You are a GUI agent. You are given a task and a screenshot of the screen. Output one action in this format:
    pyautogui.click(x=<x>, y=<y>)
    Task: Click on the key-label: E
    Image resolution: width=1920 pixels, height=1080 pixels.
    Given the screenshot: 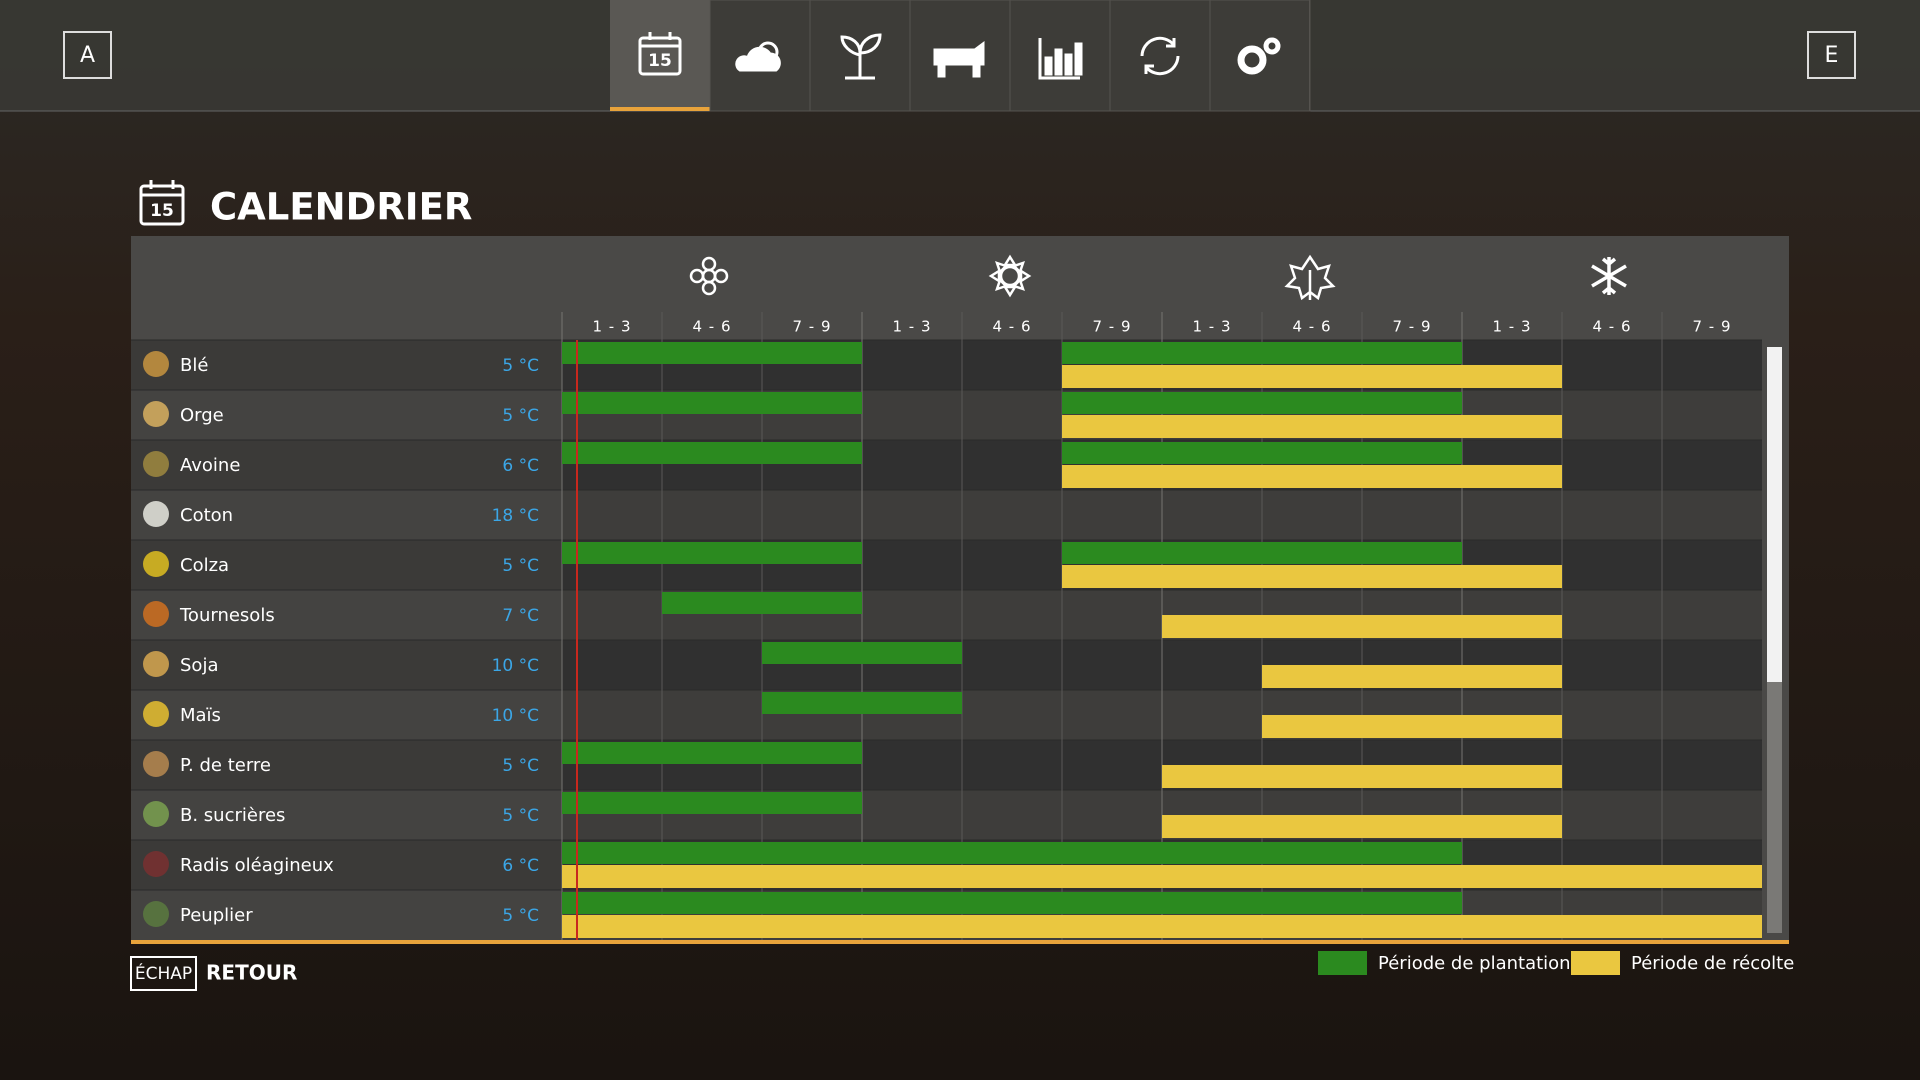 What is the action you would take?
    pyautogui.click(x=1832, y=55)
    